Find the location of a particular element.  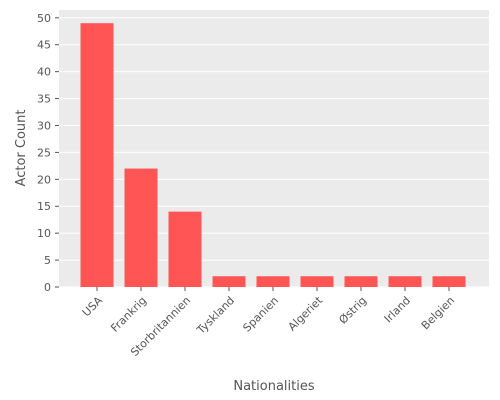

x-tick-label: Irland is located at coordinates (397, 309).